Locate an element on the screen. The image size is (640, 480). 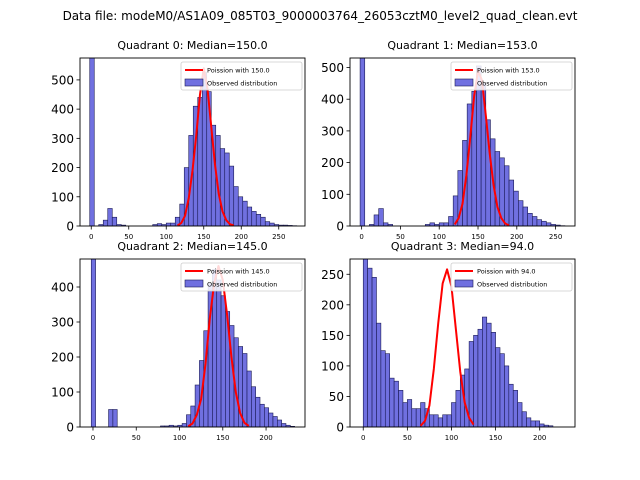
legend-patch-label: Observed distribution is located at coordinates (512, 285).